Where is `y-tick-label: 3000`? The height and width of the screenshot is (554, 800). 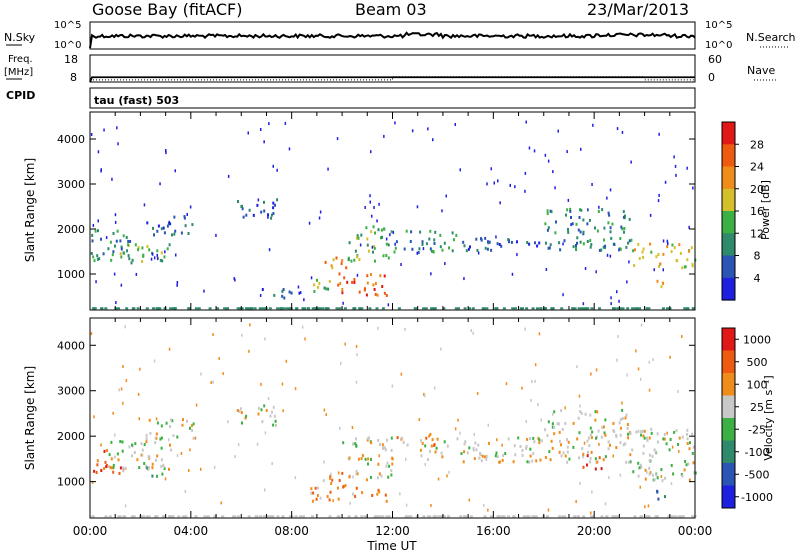 y-tick-label: 3000 is located at coordinates (71, 391).